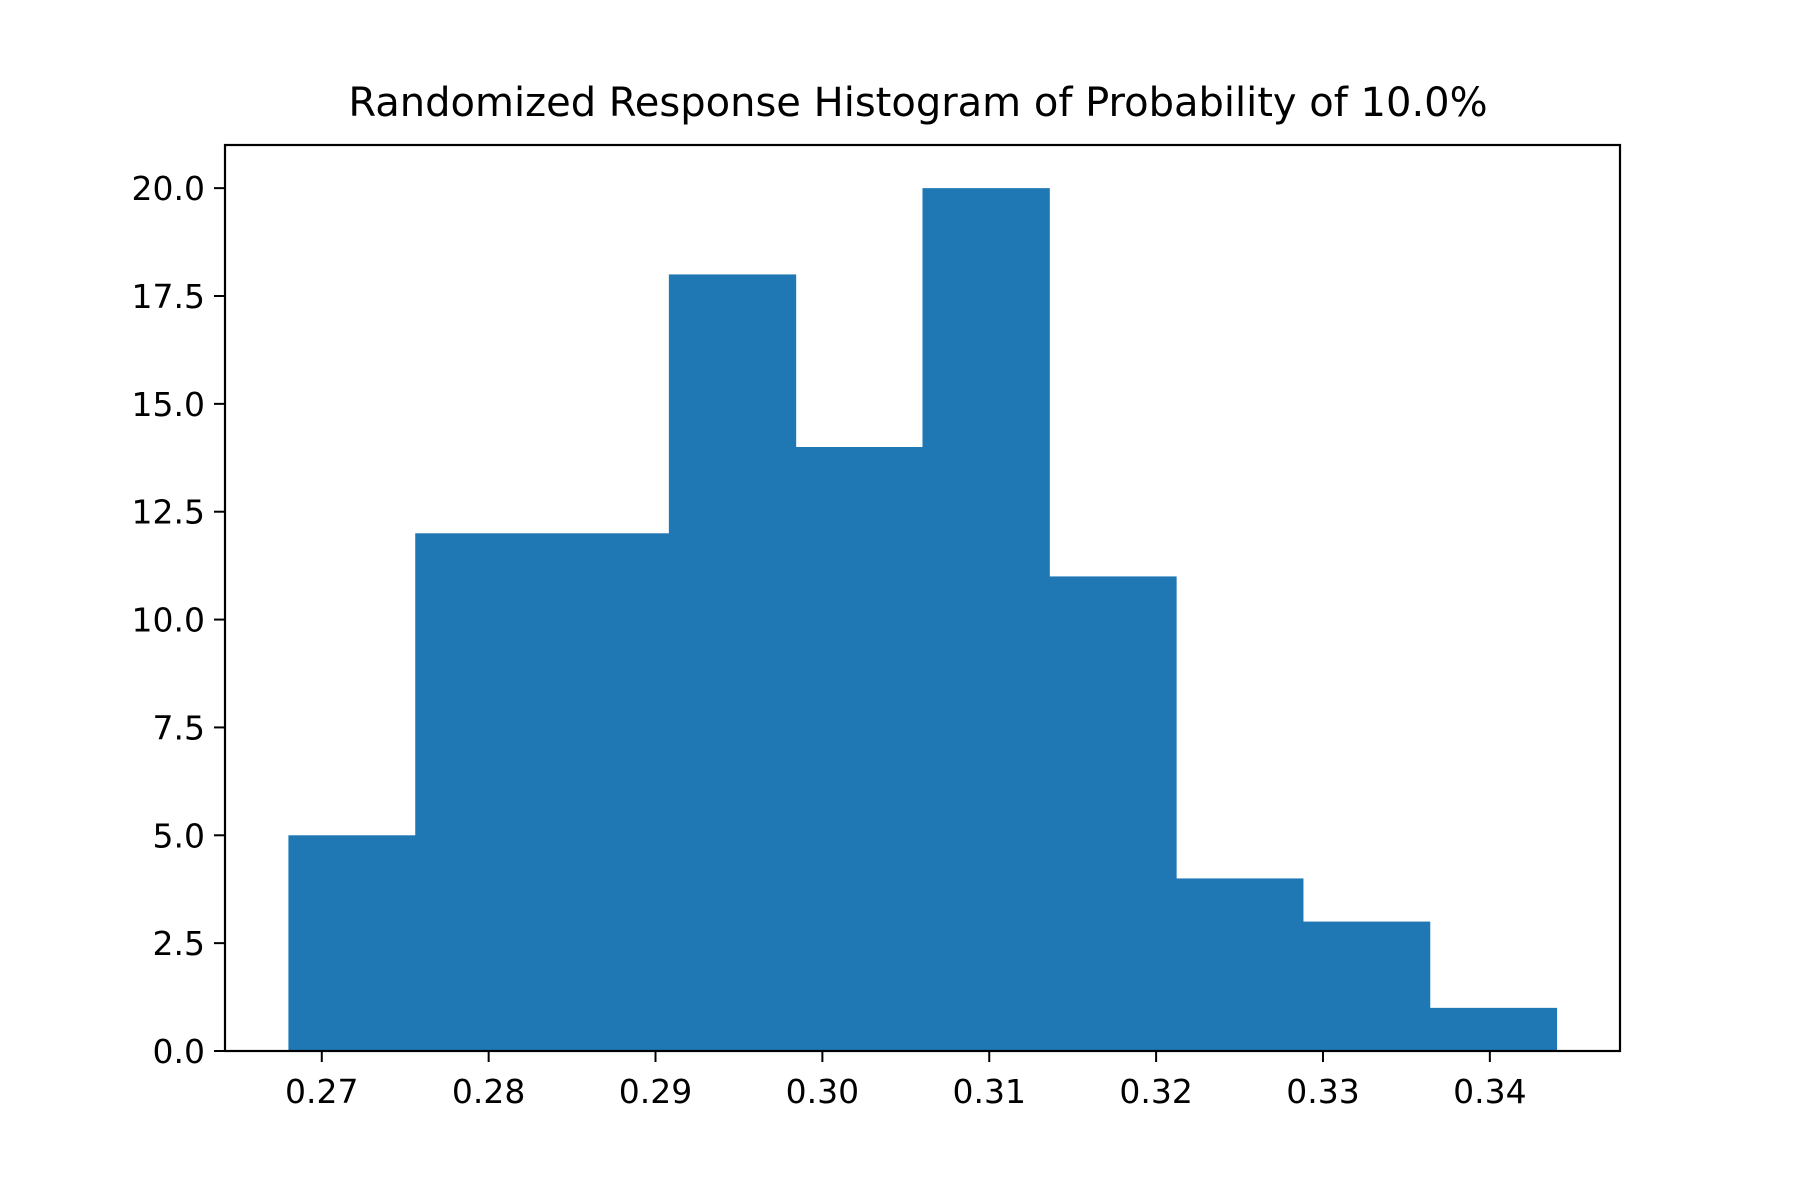  I want to click on x-tick-label: 0.34, so click(1489, 1091).